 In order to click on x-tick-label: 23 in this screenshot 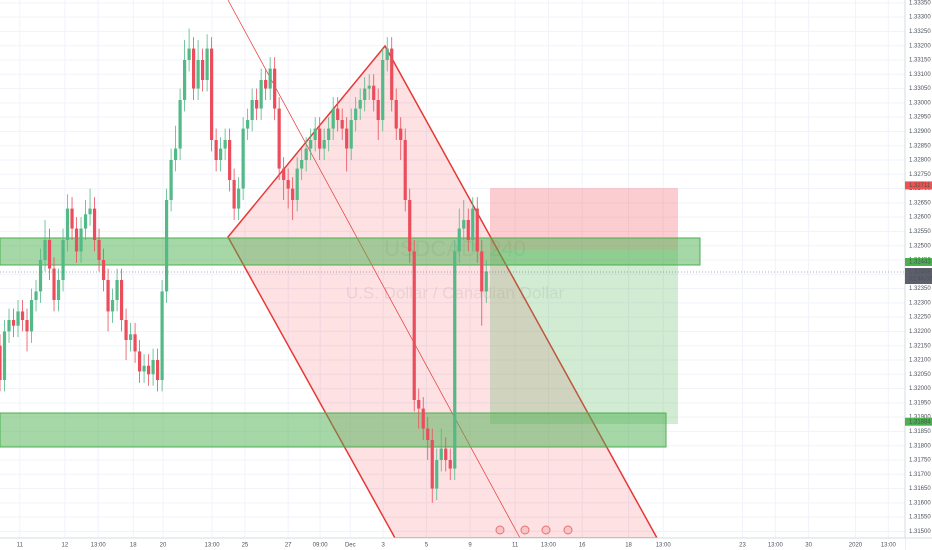, I will do `click(742, 546)`.